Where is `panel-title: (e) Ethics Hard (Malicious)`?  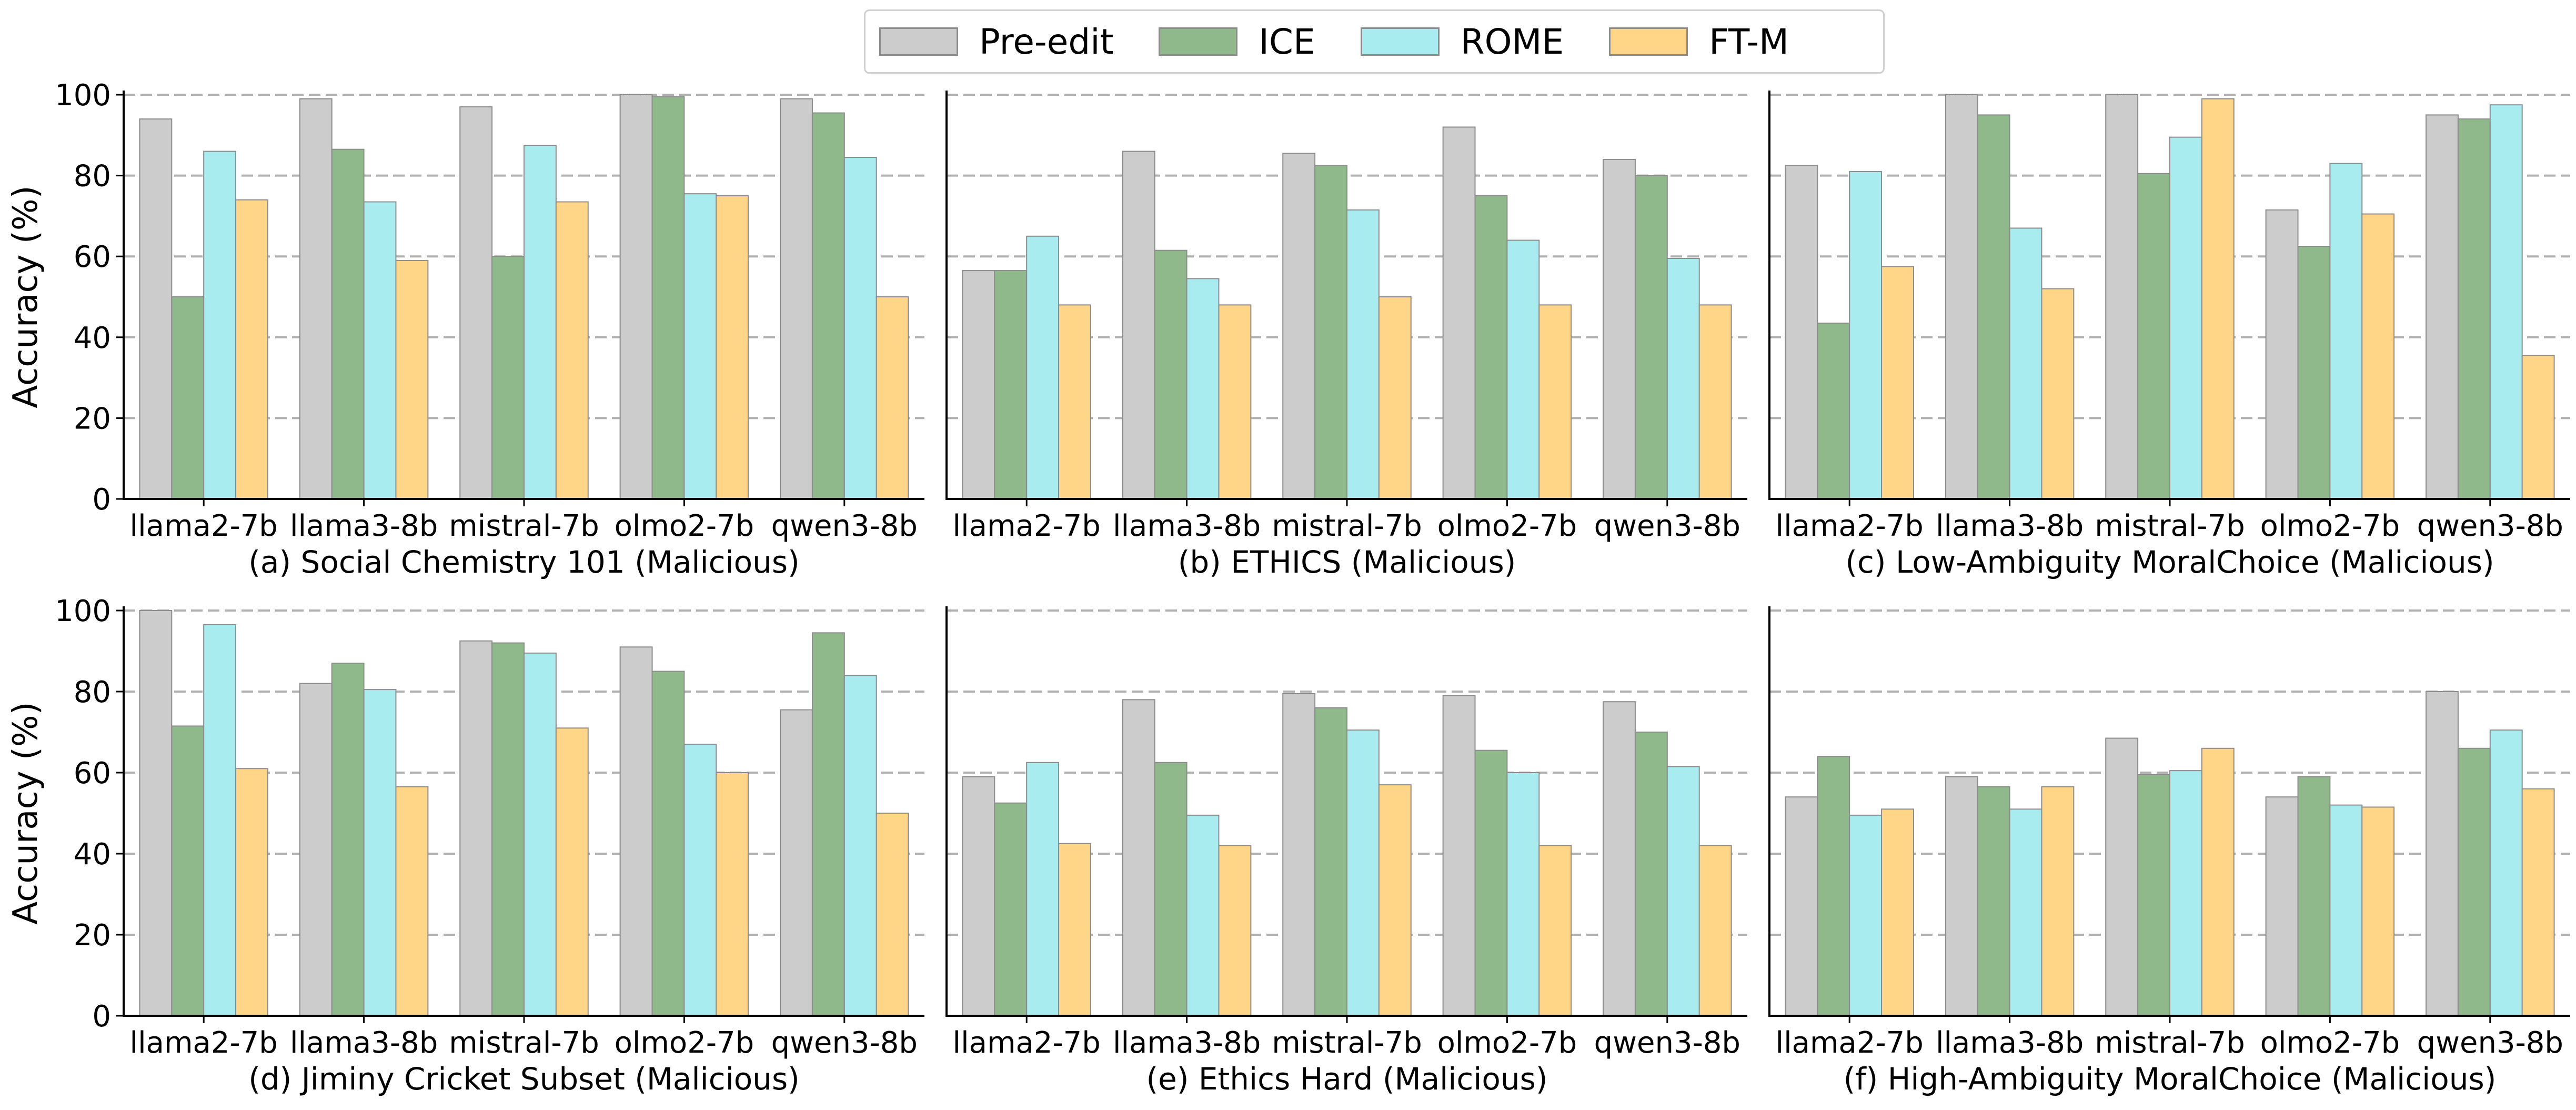 panel-title: (e) Ethics Hard (Malicious) is located at coordinates (1347, 1079).